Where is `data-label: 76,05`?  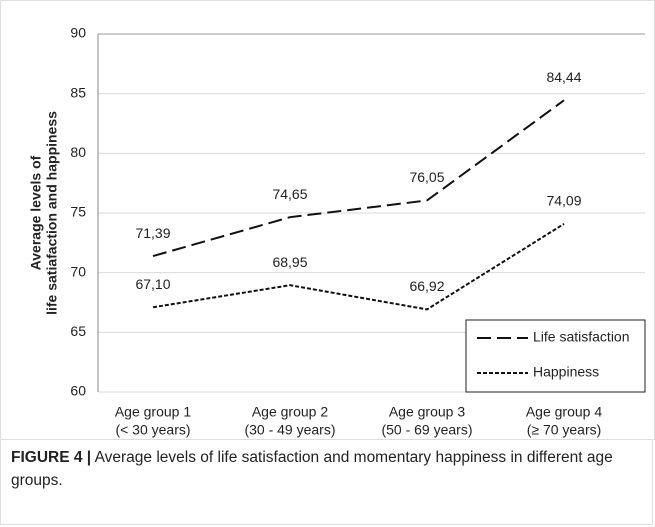
data-label: 76,05 is located at coordinates (426, 177).